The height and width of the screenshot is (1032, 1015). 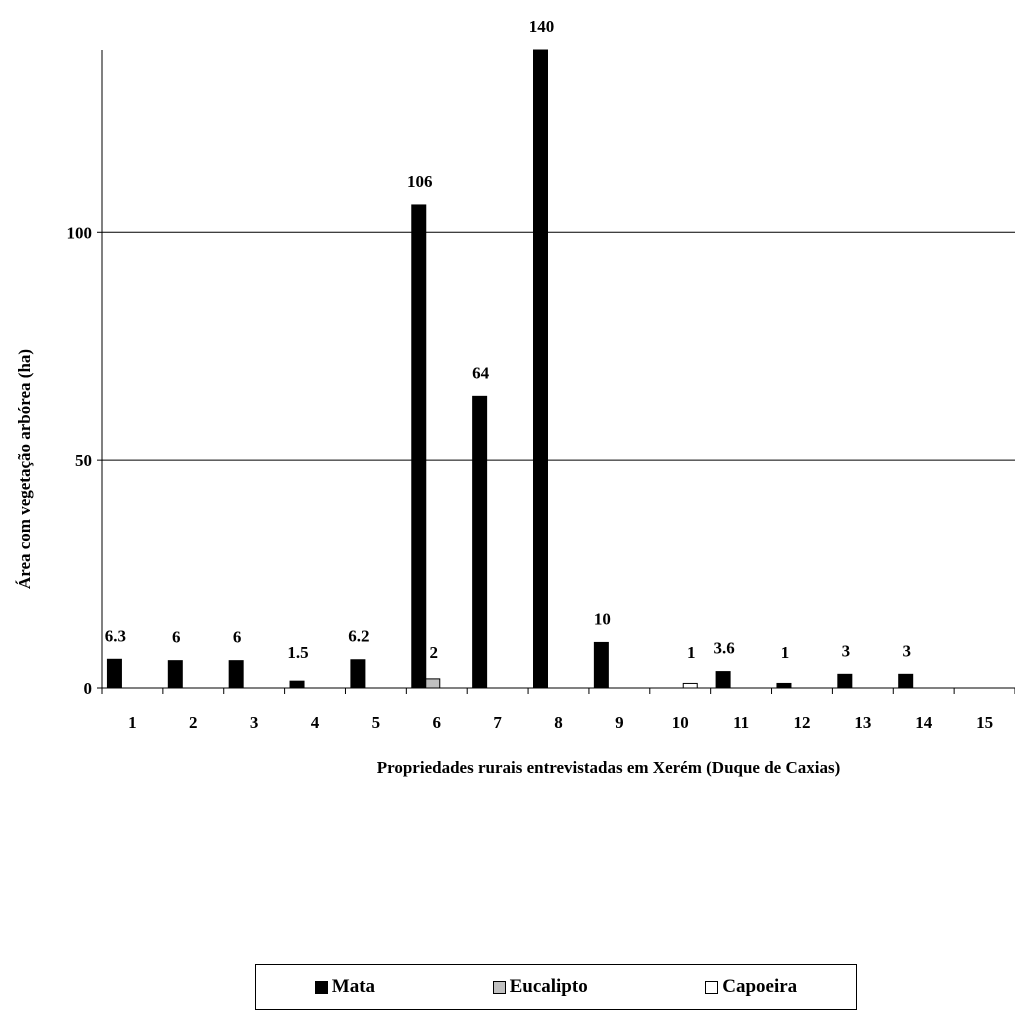 What do you see at coordinates (193, 722) in the screenshot?
I see `x-tick-label: 2` at bounding box center [193, 722].